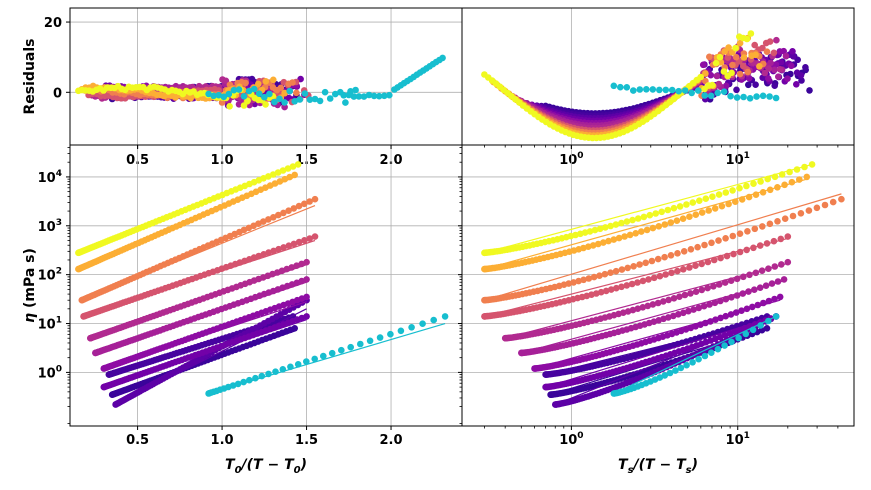  What do you see at coordinates (648, 208) in the screenshot?
I see `fit-line` at bounding box center [648, 208].